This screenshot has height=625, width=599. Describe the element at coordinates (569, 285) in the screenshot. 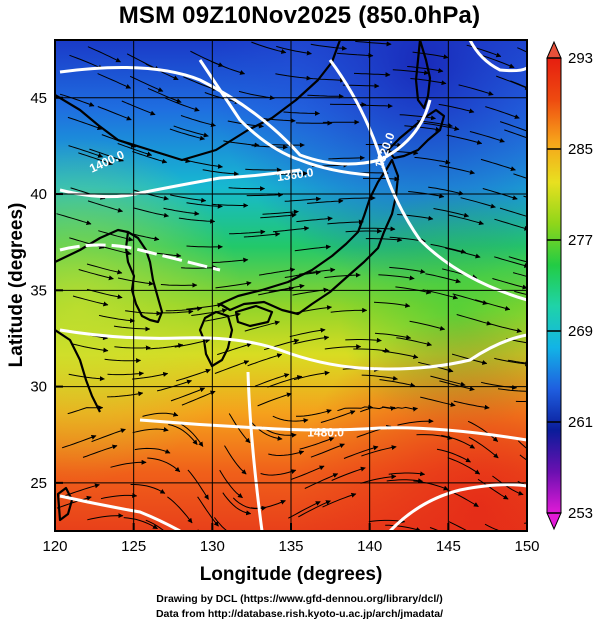

I see `colorbar: 293 285 277 269 261 253` at that location.